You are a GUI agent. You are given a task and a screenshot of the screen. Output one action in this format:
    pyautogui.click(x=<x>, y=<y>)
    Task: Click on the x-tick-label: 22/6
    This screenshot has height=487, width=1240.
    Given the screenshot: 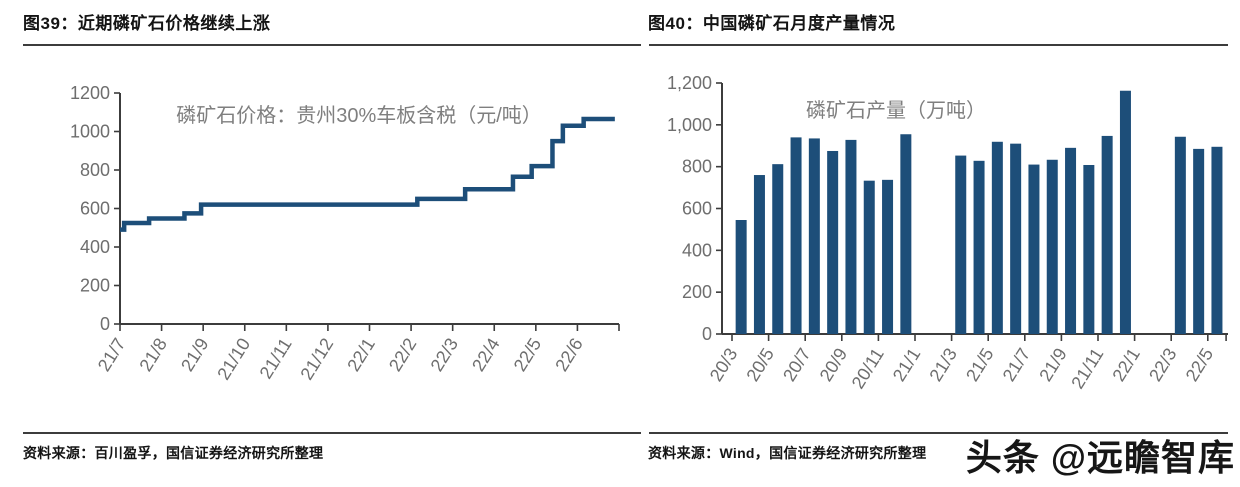 What is the action you would take?
    pyautogui.click(x=569, y=355)
    